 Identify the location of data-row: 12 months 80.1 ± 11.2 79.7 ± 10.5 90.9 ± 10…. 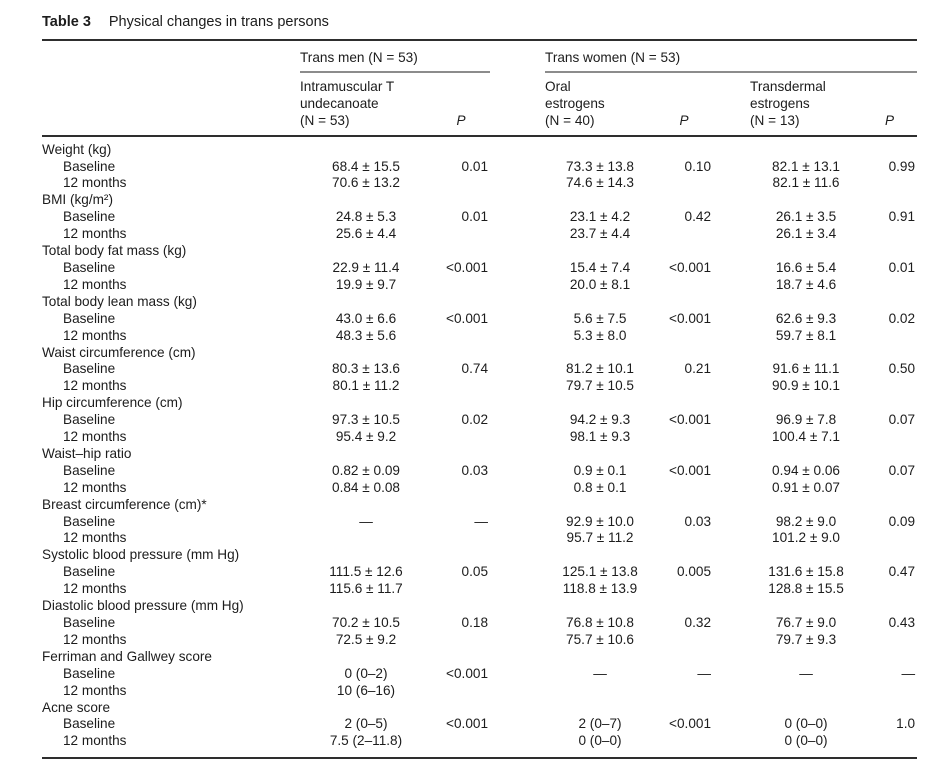
(479, 386).